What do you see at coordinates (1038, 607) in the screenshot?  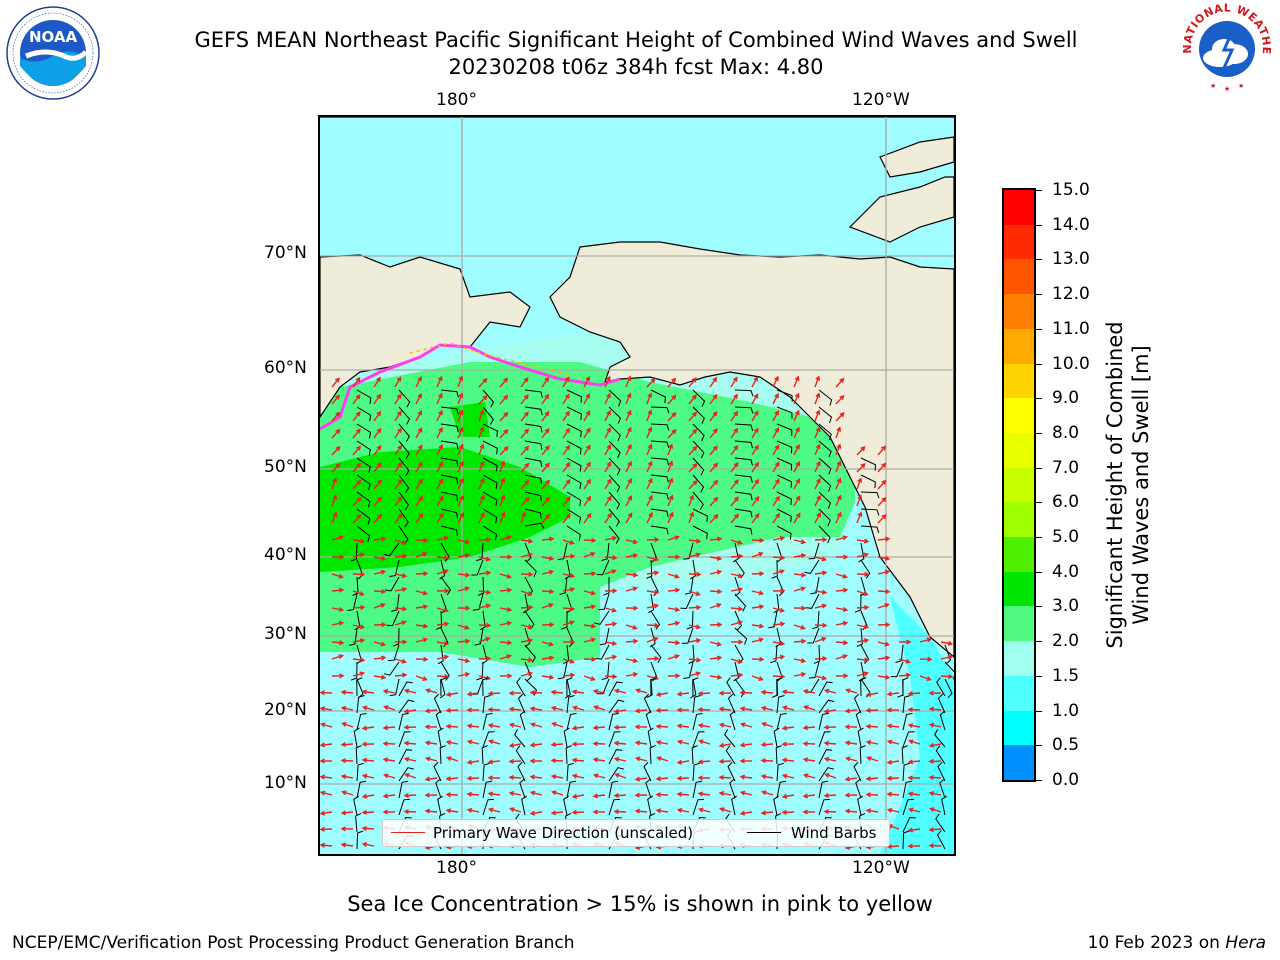 I see `colorbar-tick` at bounding box center [1038, 607].